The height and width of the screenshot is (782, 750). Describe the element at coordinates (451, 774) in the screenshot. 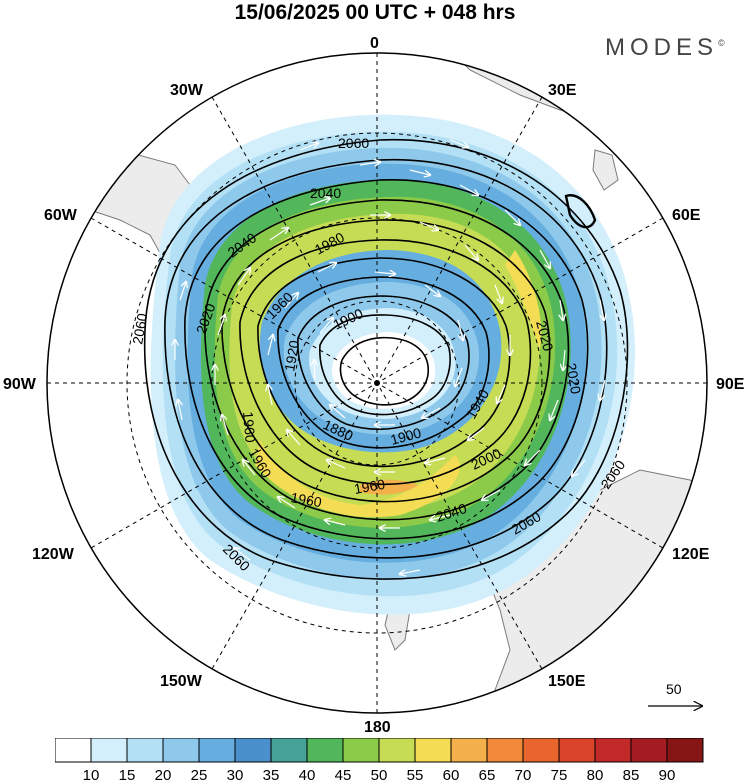

I see `colorbar-tick-label: 60` at that location.